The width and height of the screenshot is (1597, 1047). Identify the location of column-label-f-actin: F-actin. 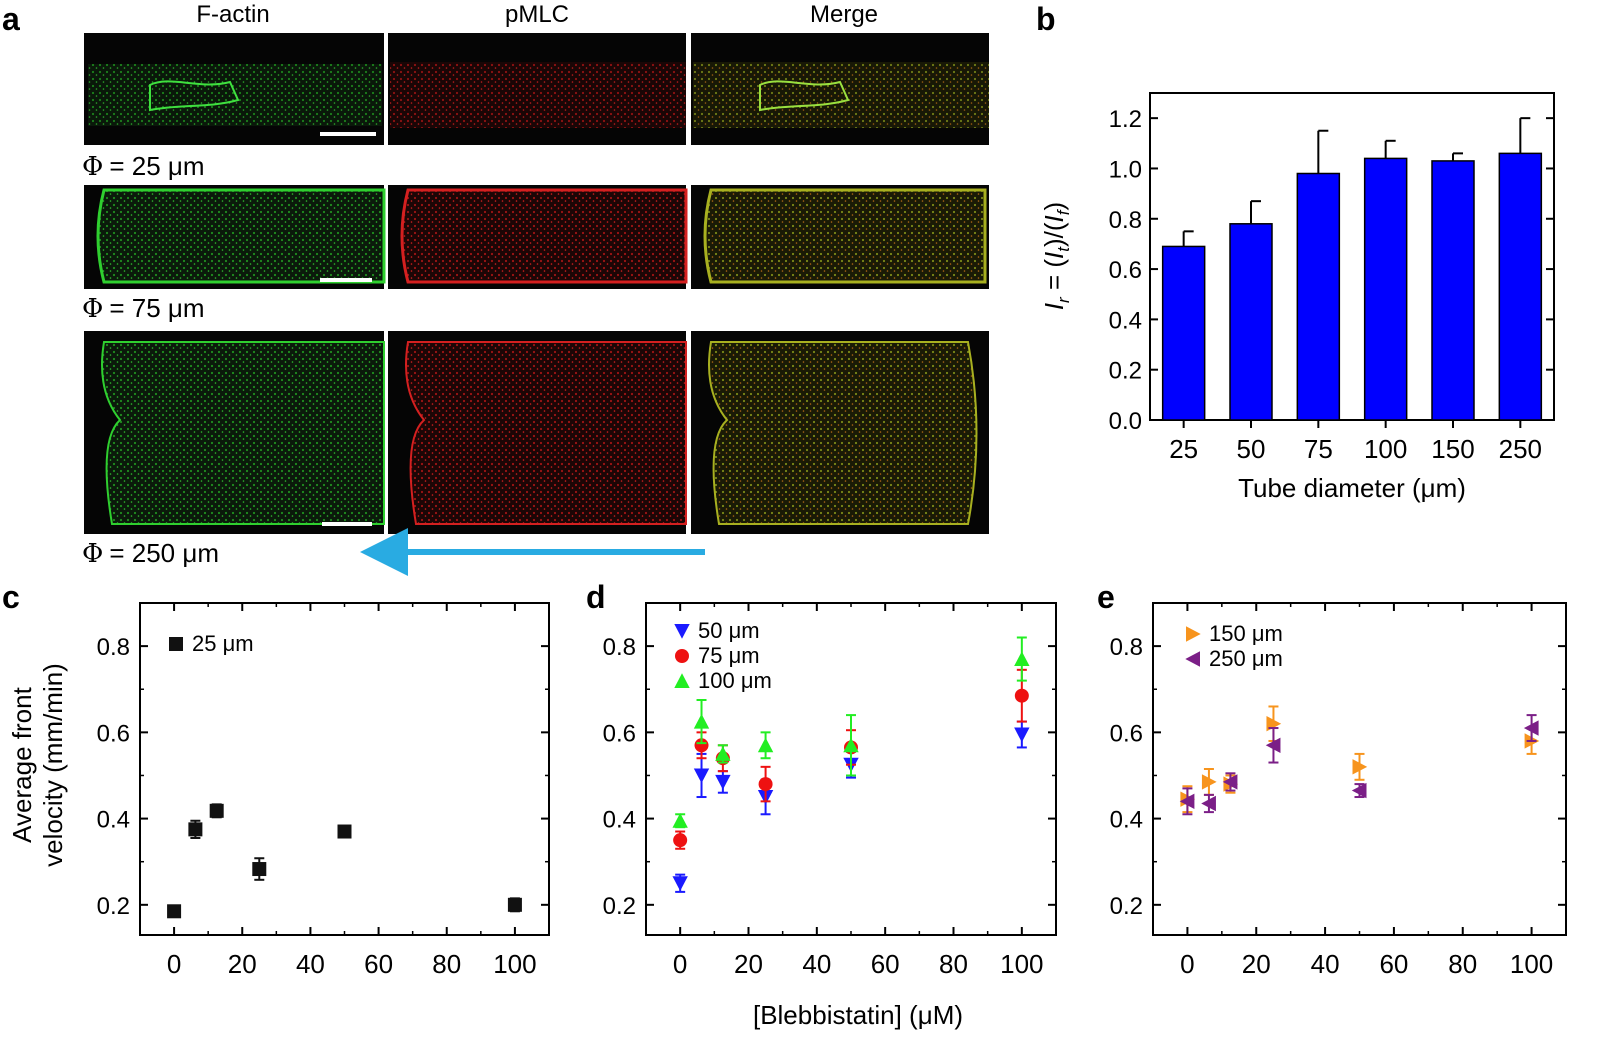
(232, 14).